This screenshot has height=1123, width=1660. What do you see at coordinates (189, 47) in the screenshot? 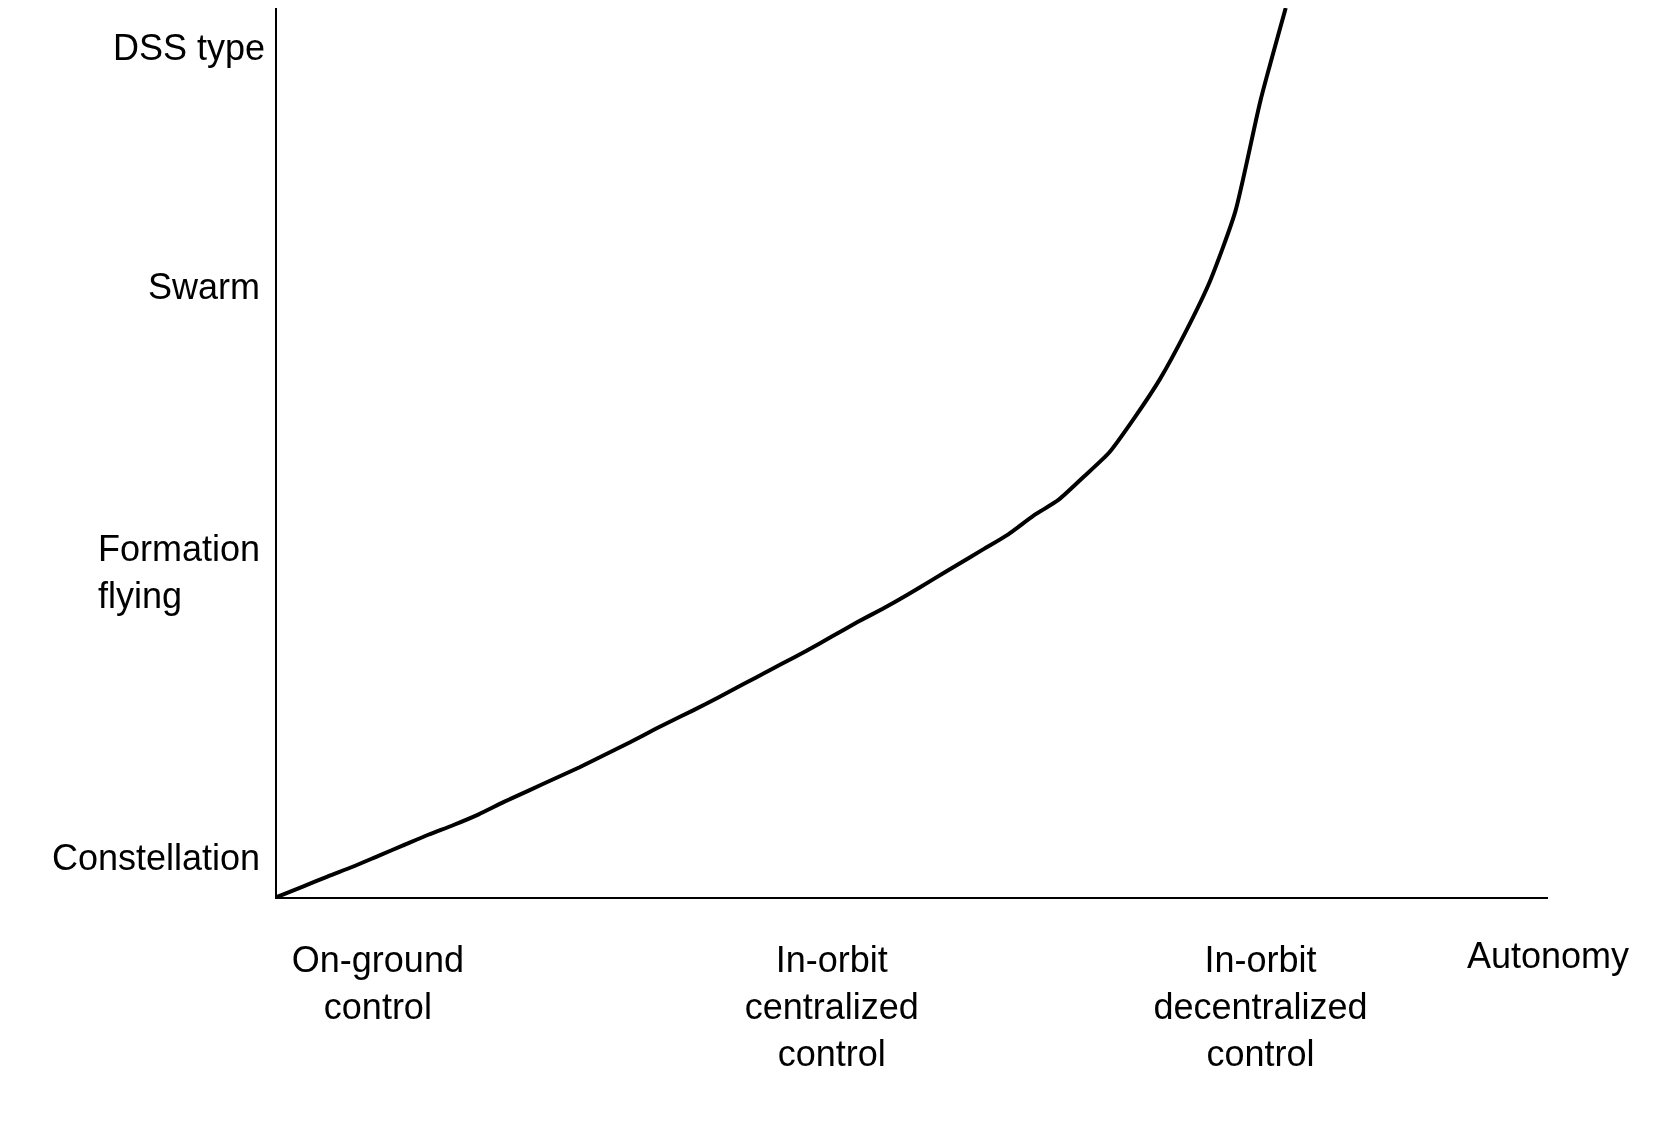
I see `y-axis-title: DSS type` at bounding box center [189, 47].